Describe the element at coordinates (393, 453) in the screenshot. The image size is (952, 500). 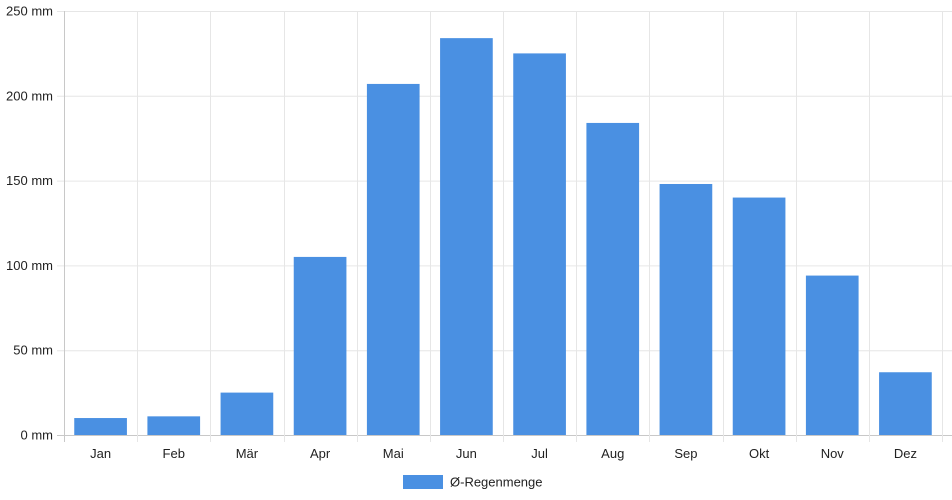
I see `x-tick-label: Mai` at that location.